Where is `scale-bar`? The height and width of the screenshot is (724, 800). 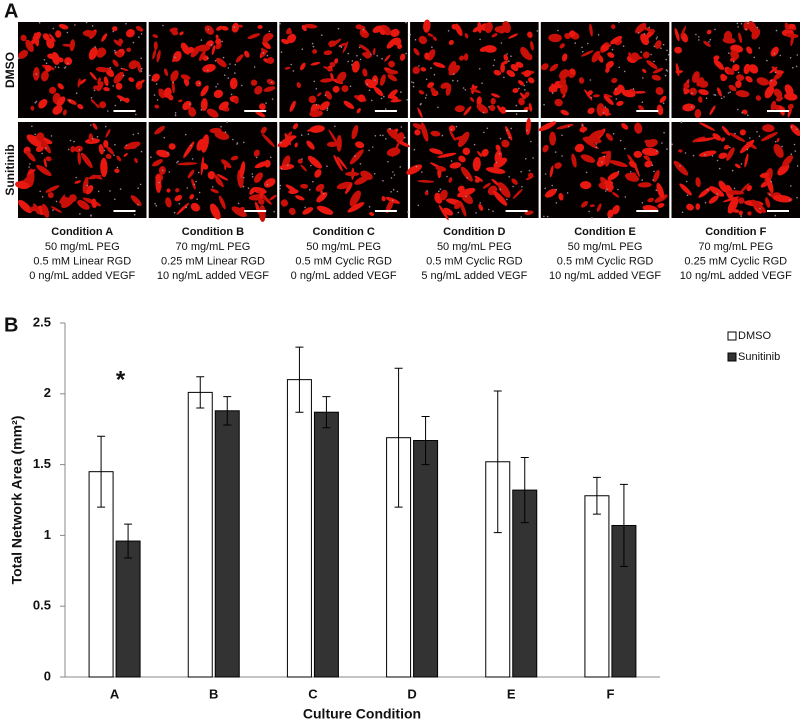 scale-bar is located at coordinates (647, 111).